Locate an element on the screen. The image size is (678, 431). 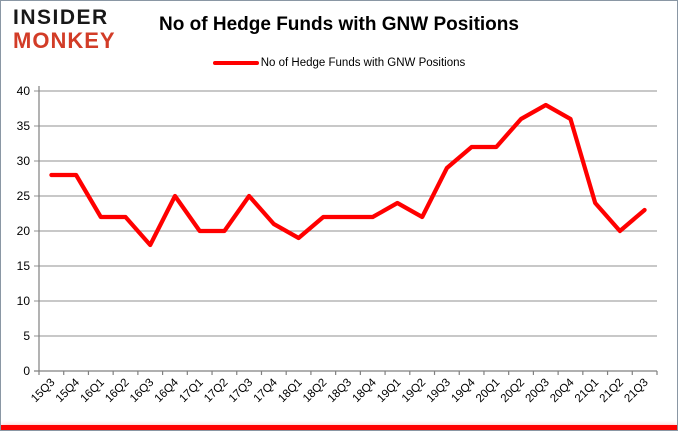
x-axis-tick-label: 19Q4 is located at coordinates (463, 390).